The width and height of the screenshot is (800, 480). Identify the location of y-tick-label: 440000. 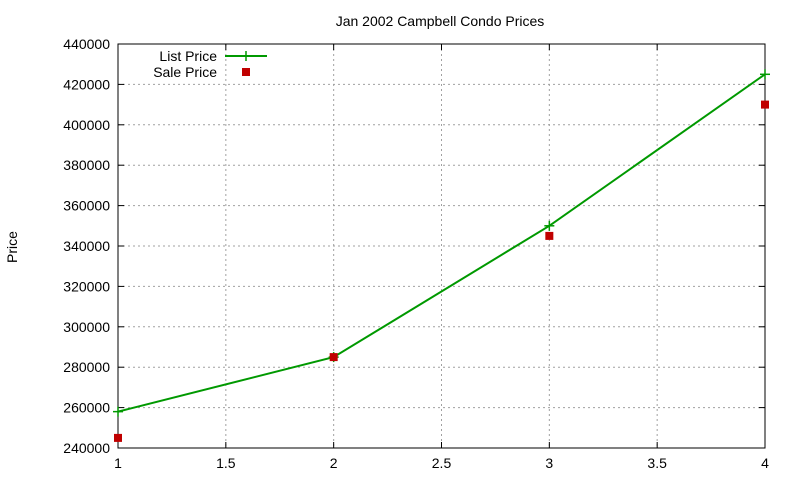
(86, 44).